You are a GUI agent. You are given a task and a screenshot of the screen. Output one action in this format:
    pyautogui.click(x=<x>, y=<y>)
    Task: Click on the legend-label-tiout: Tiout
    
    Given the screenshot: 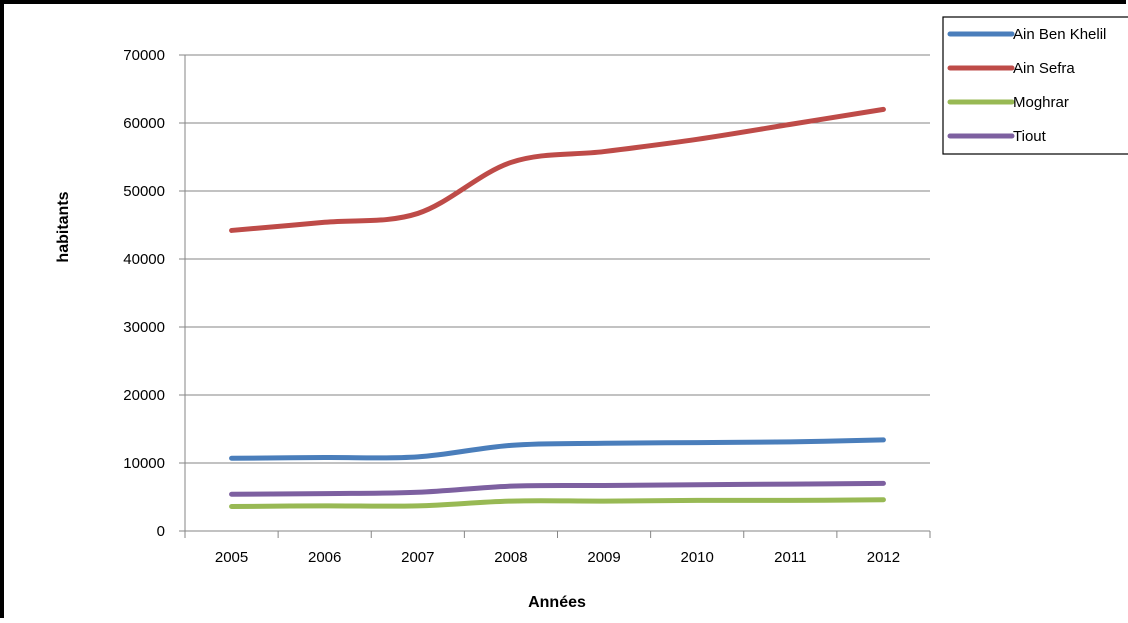 What is the action you would take?
    pyautogui.click(x=1030, y=136)
    